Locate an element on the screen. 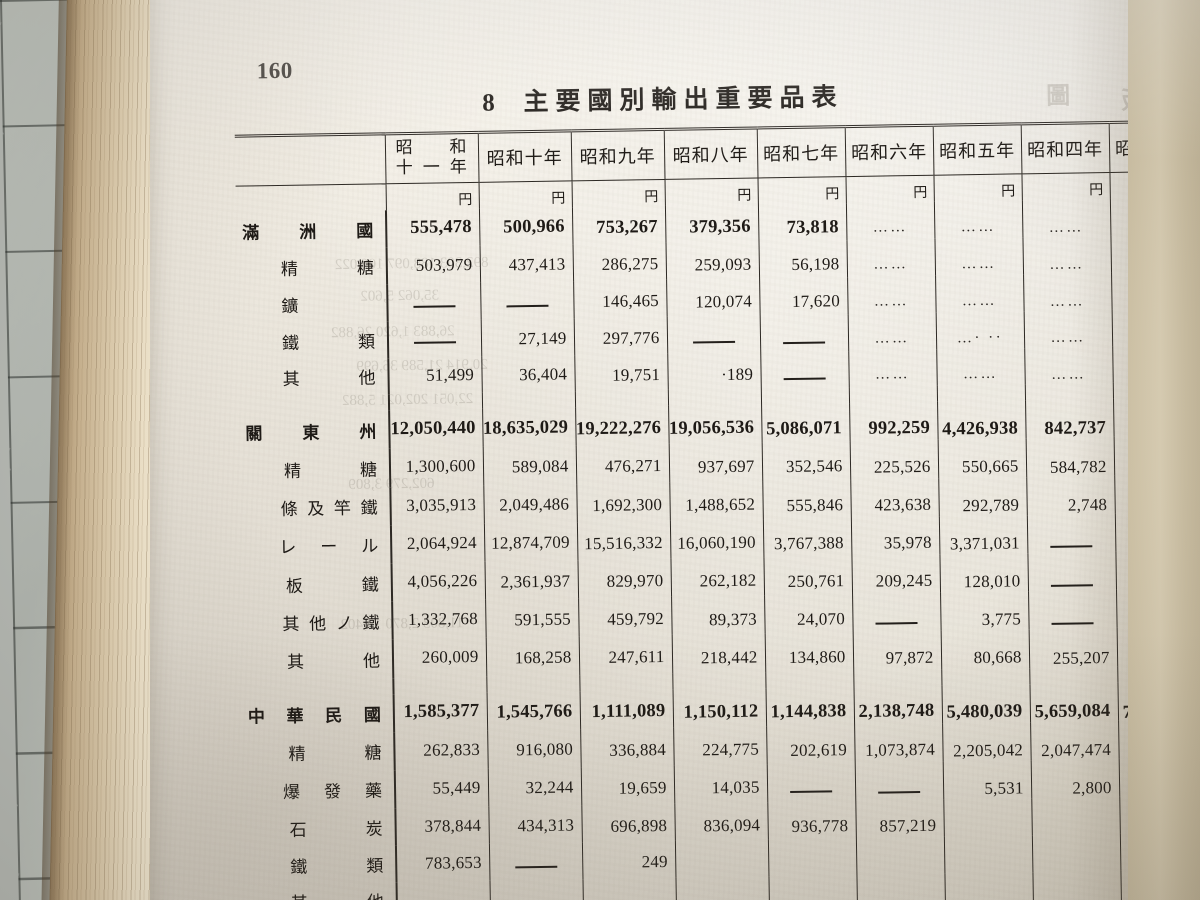 Image resolution: width=1200 pixels, height=900 pixels. cell-value: 19,751 is located at coordinates (621, 375).